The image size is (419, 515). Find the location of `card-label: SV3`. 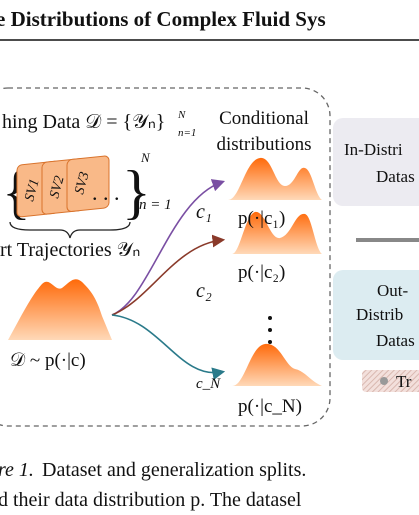

card-label: SV3 is located at coordinates (82, 183).